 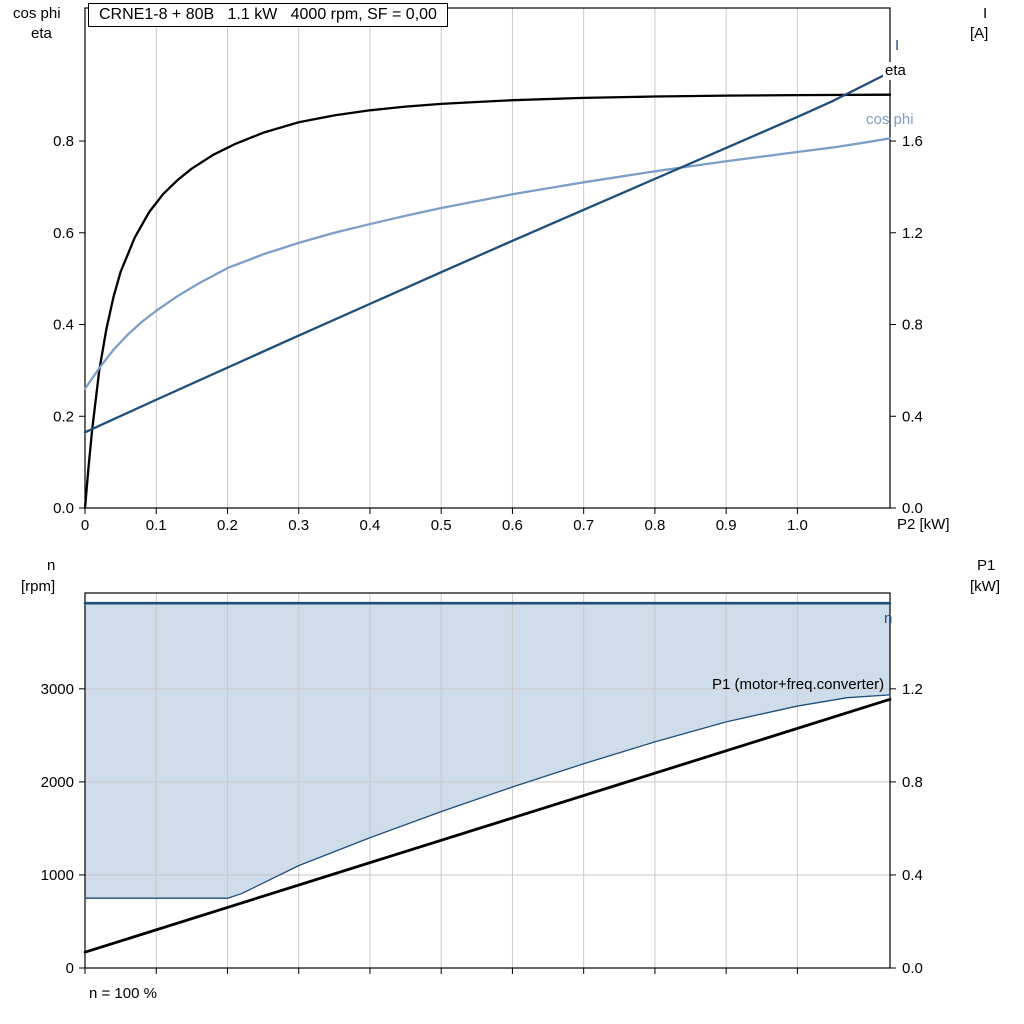 I want to click on svg-text: 1.6, so click(x=912, y=141).